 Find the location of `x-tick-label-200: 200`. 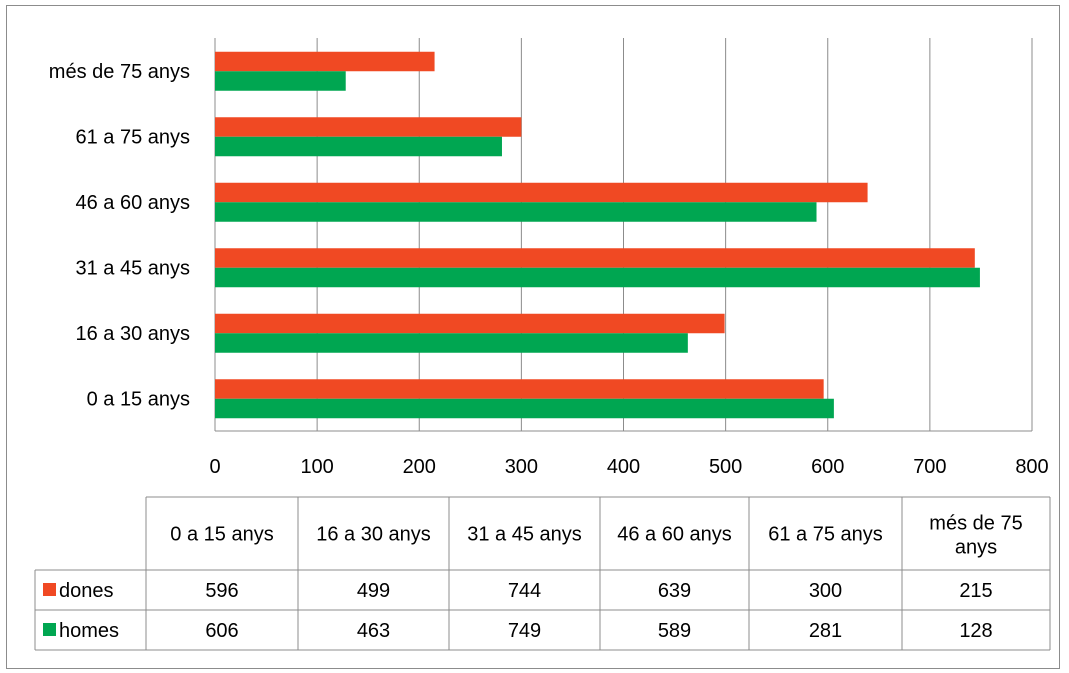

x-tick-label-200: 200 is located at coordinates (419, 467).